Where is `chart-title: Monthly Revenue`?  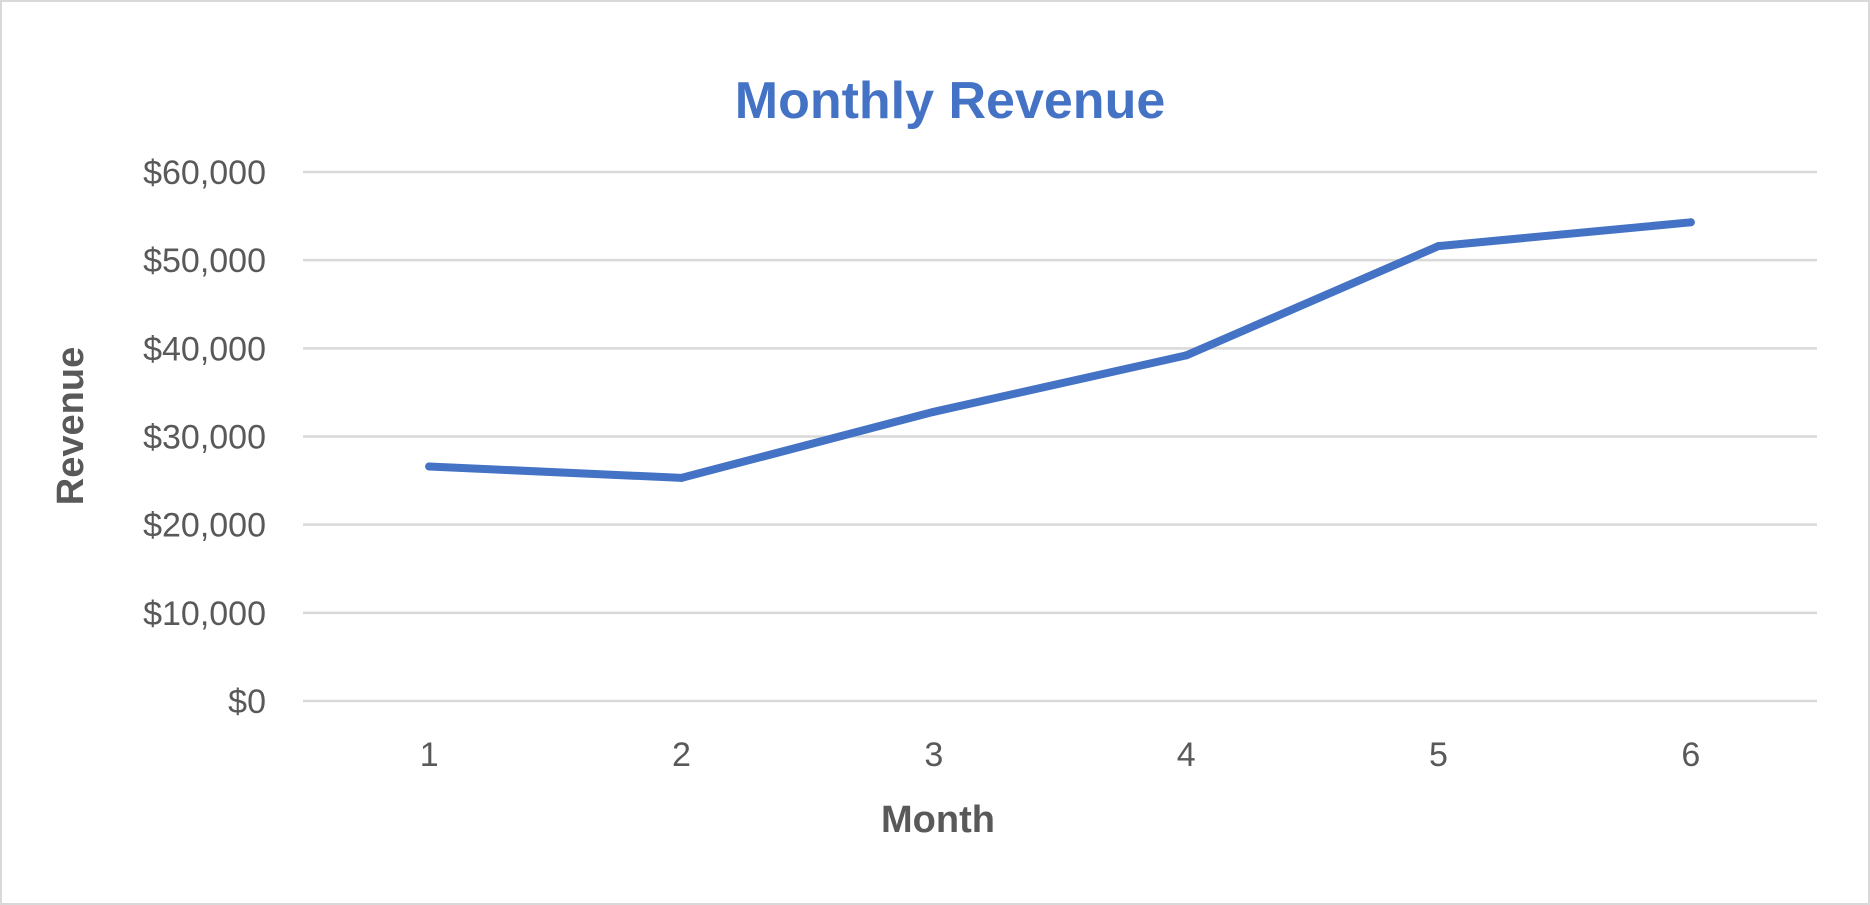 chart-title: Monthly Revenue is located at coordinates (950, 101).